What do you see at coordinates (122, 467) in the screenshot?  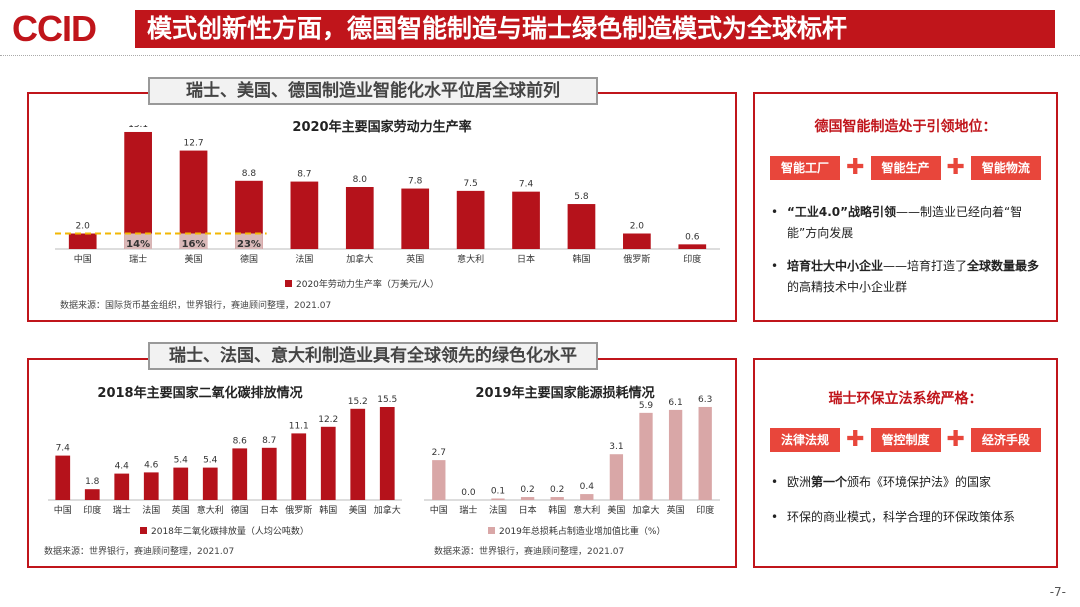 I see `data-label: 4.4` at bounding box center [122, 467].